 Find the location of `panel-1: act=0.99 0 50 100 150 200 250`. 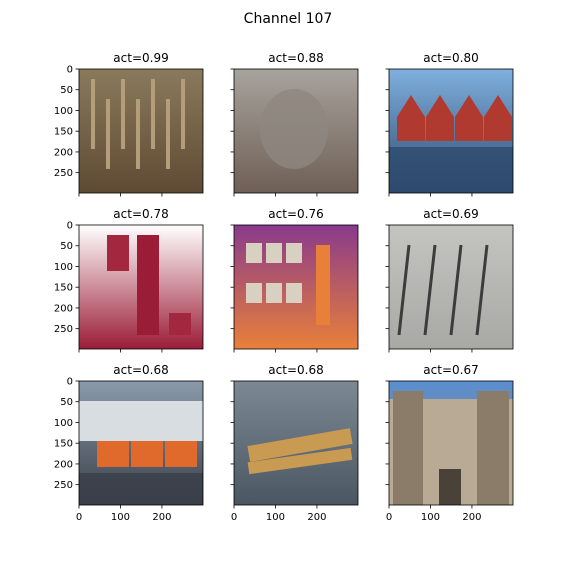

panel-1: act=0.99 0 50 100 150 200 250 is located at coordinates (129, 124).